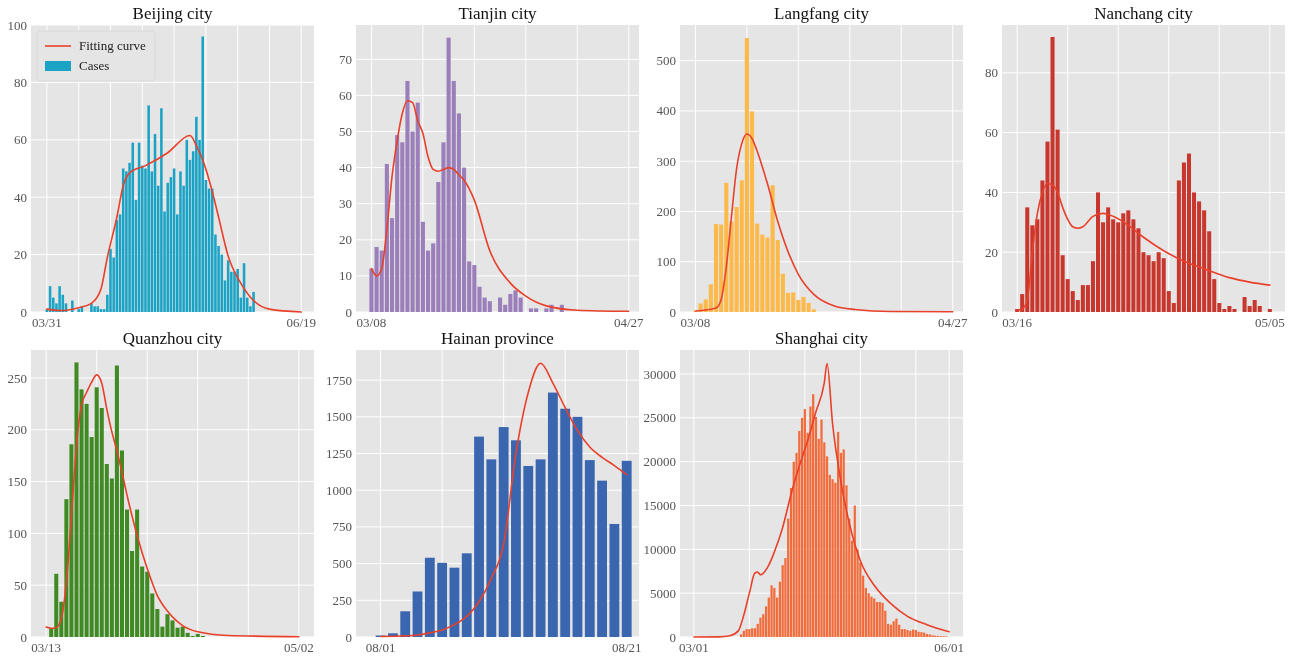  I want to click on x-tick-label: 05/02, so click(299, 647).